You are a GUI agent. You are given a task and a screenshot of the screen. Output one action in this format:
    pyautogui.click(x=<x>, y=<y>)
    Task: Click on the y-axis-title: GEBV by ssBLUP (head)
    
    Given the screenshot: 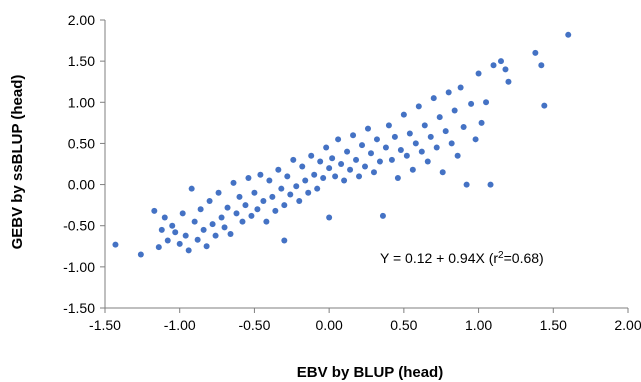 What is the action you would take?
    pyautogui.click(x=17, y=162)
    